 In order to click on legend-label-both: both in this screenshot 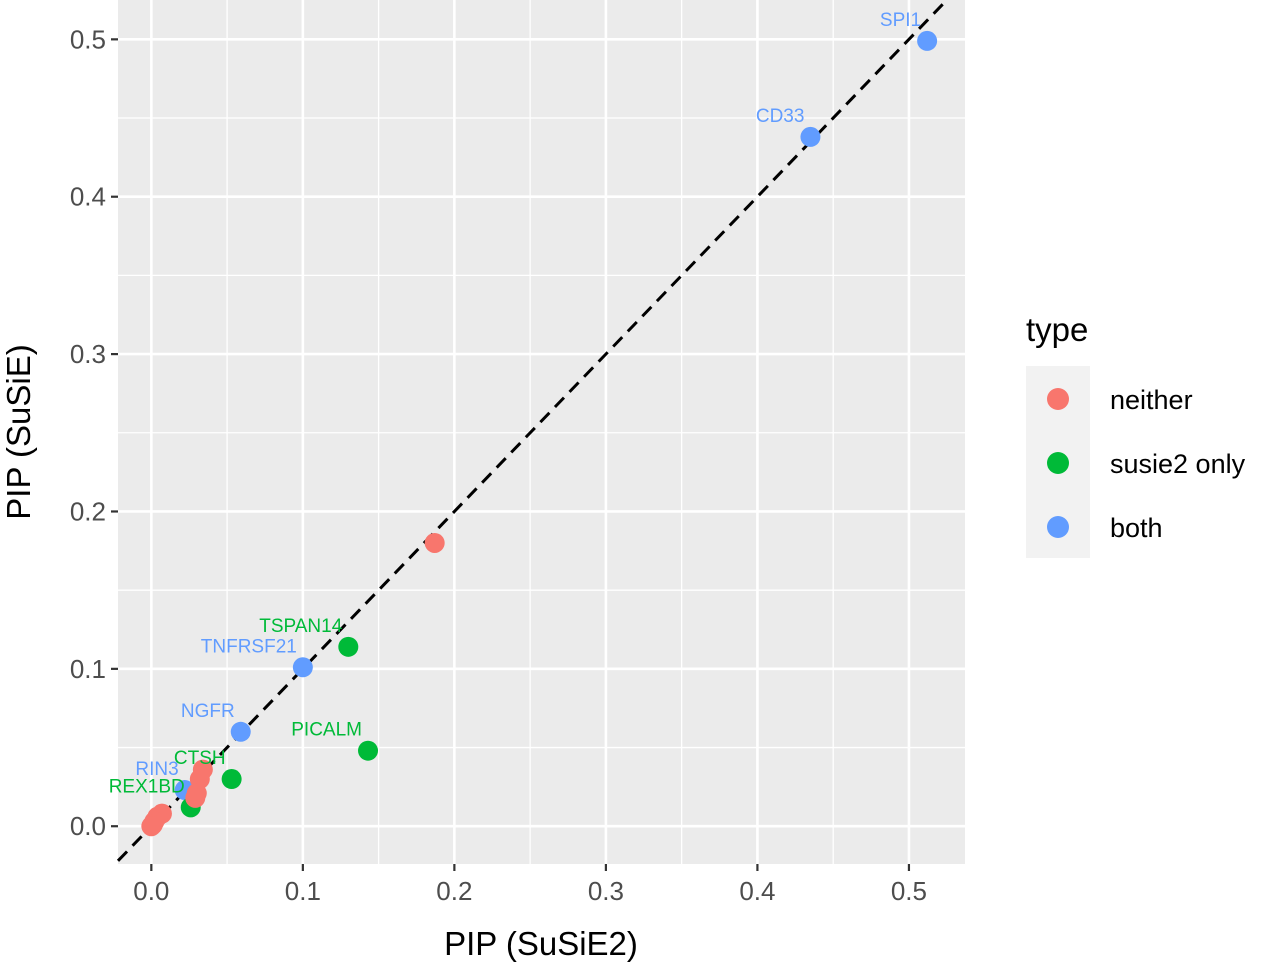, I will do `click(1136, 528)`.